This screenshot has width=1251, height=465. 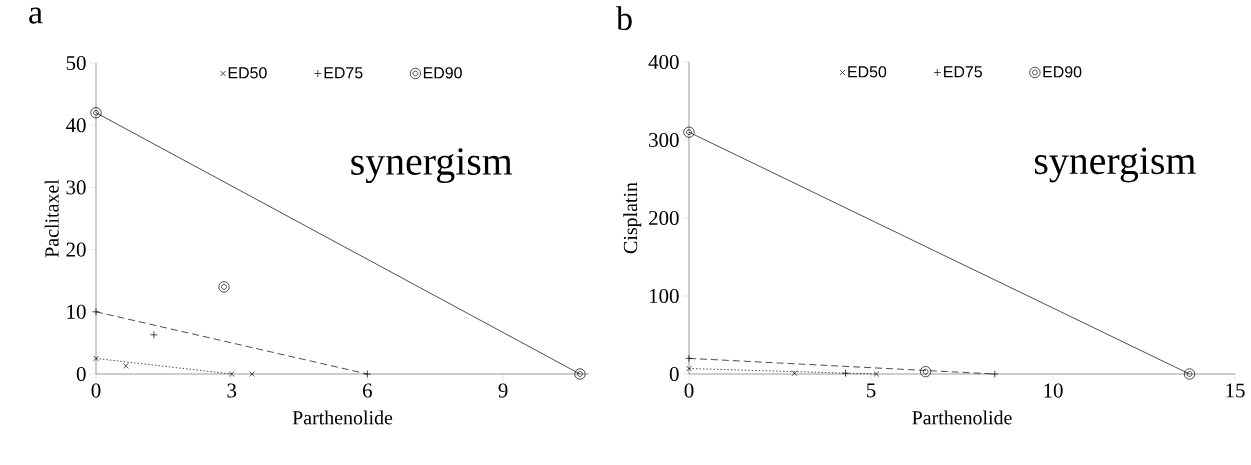 I want to click on chart-title: b, so click(x=624, y=18).